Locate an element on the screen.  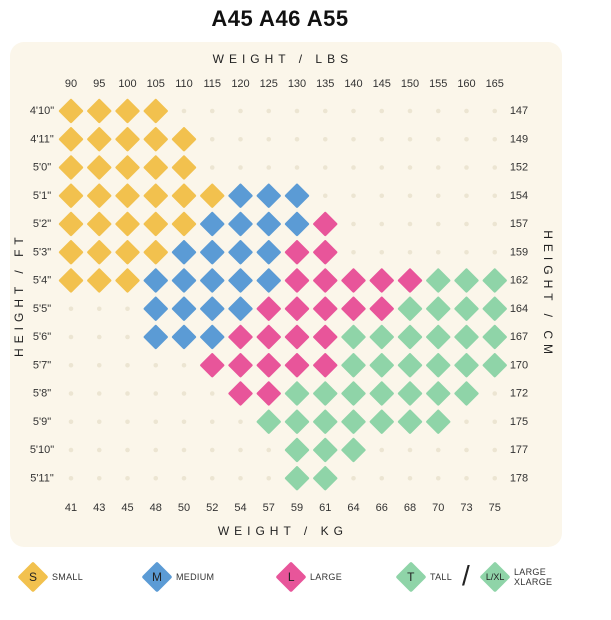
cm-tick-label: 172 is located at coordinates (519, 394).